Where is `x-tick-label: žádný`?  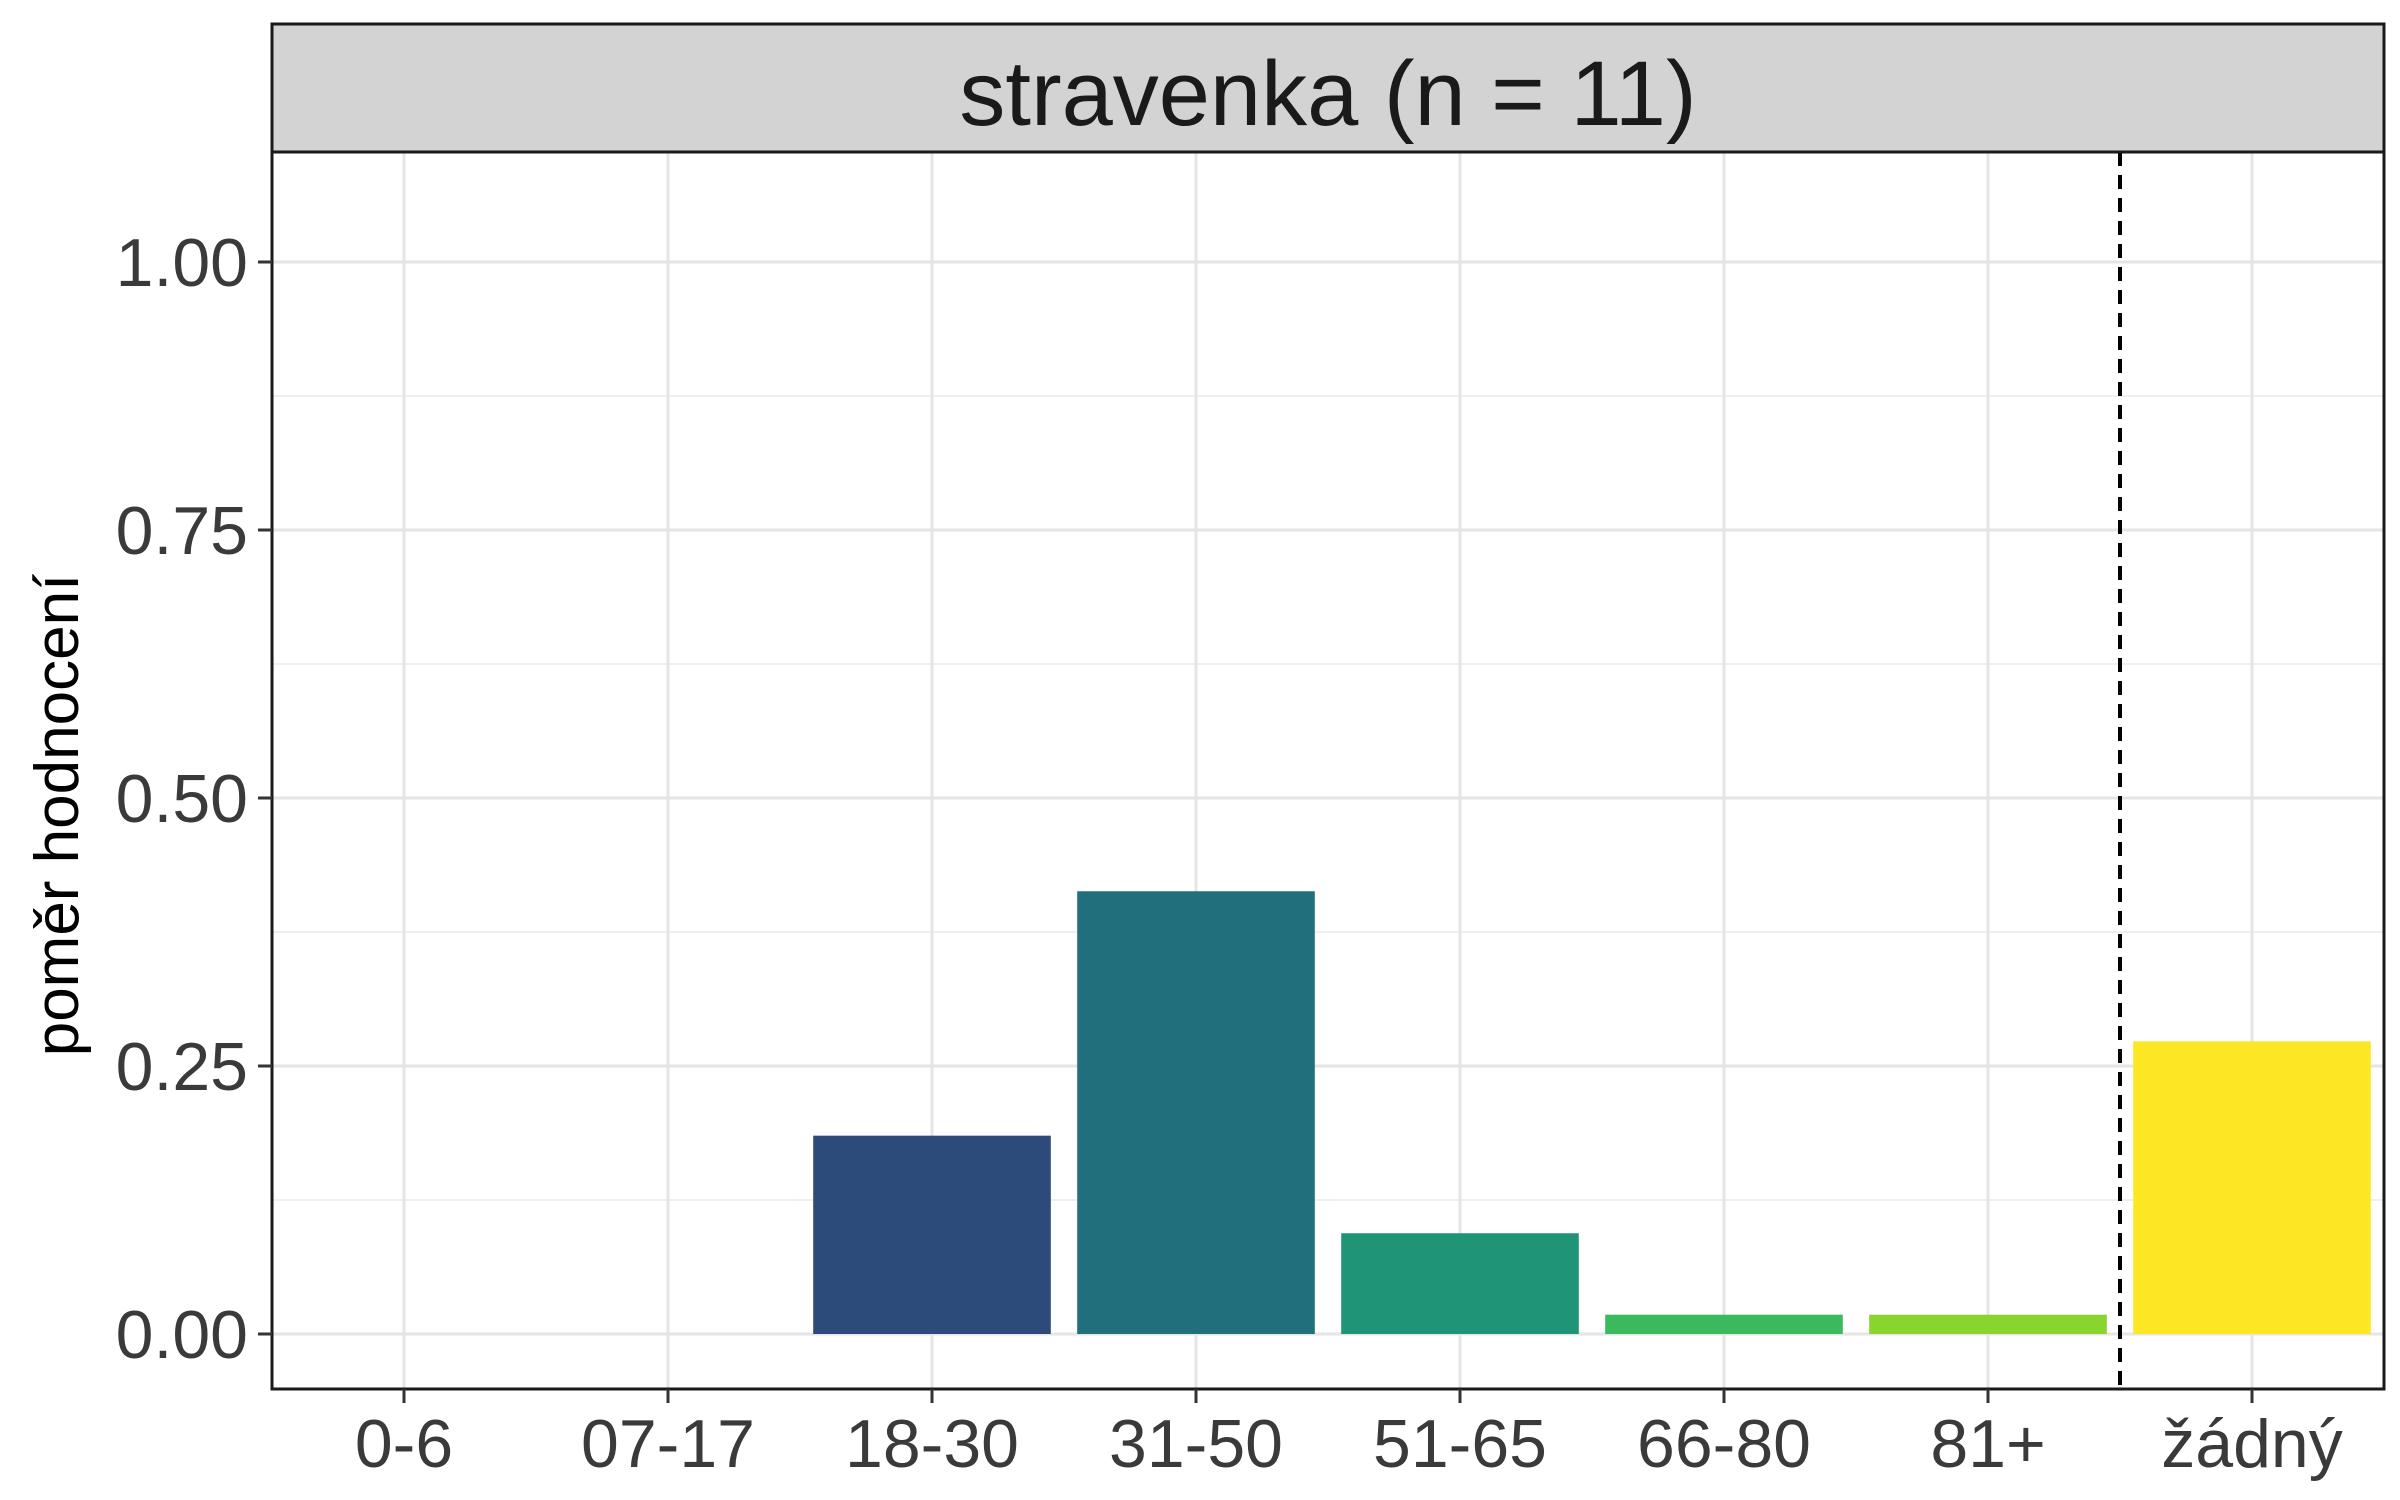 x-tick-label: žádný is located at coordinates (2251, 1444).